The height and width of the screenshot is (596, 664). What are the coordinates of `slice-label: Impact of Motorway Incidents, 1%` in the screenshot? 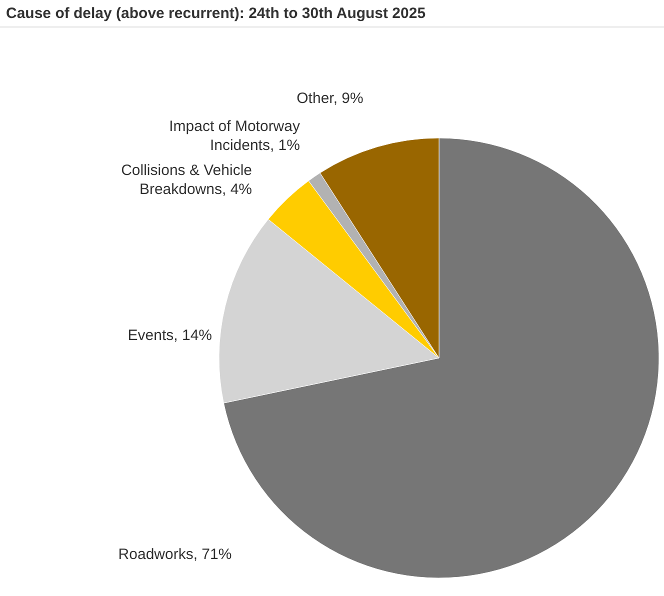 It's located at (234, 136).